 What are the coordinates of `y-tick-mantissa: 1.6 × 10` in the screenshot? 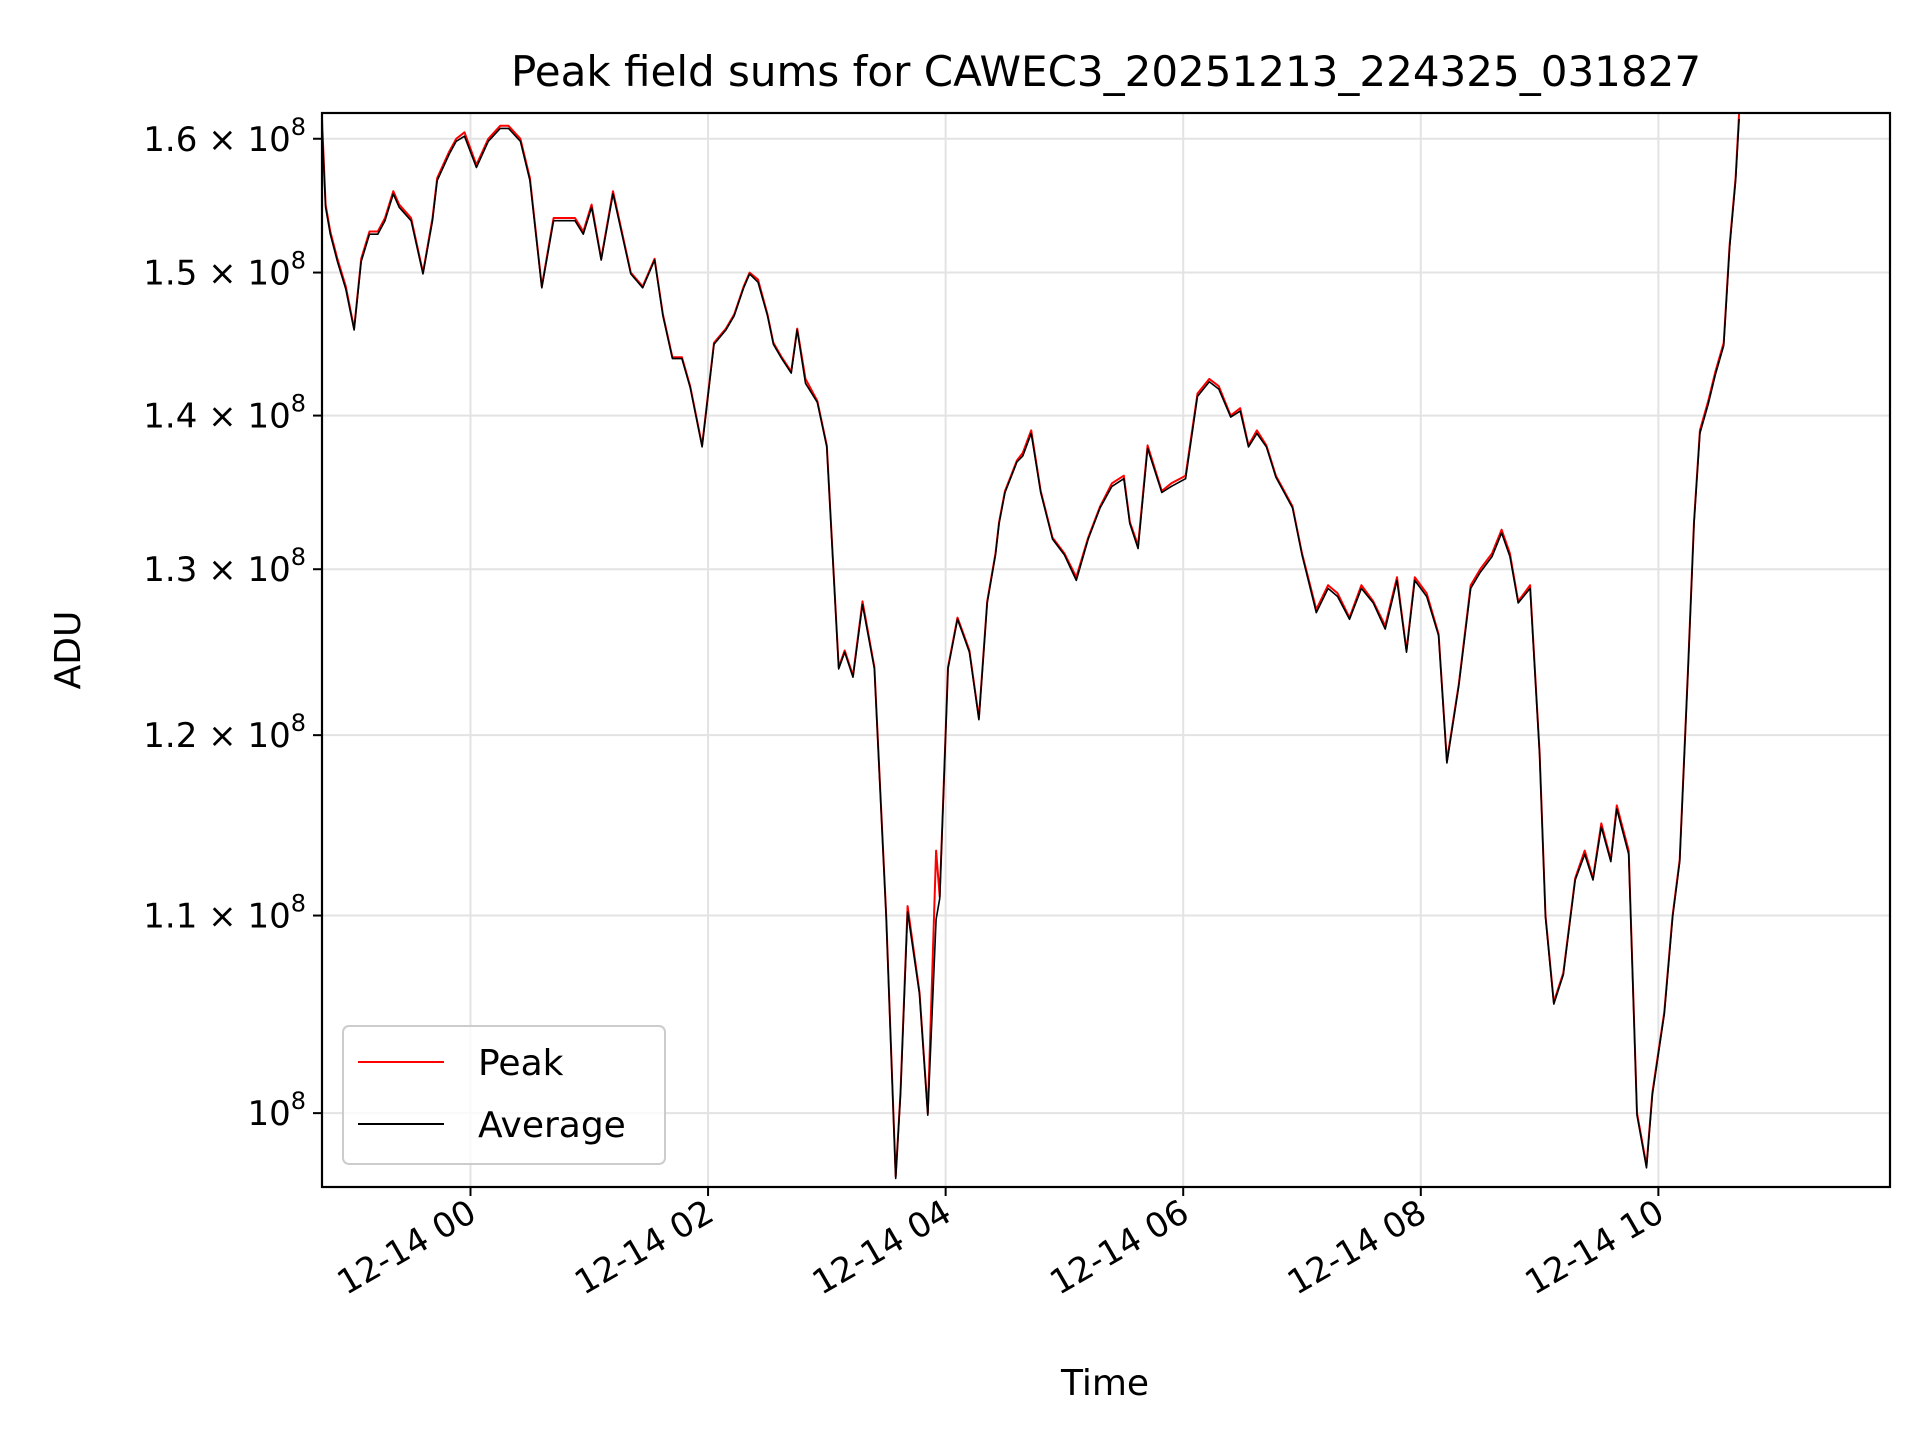 It's located at (216, 140).